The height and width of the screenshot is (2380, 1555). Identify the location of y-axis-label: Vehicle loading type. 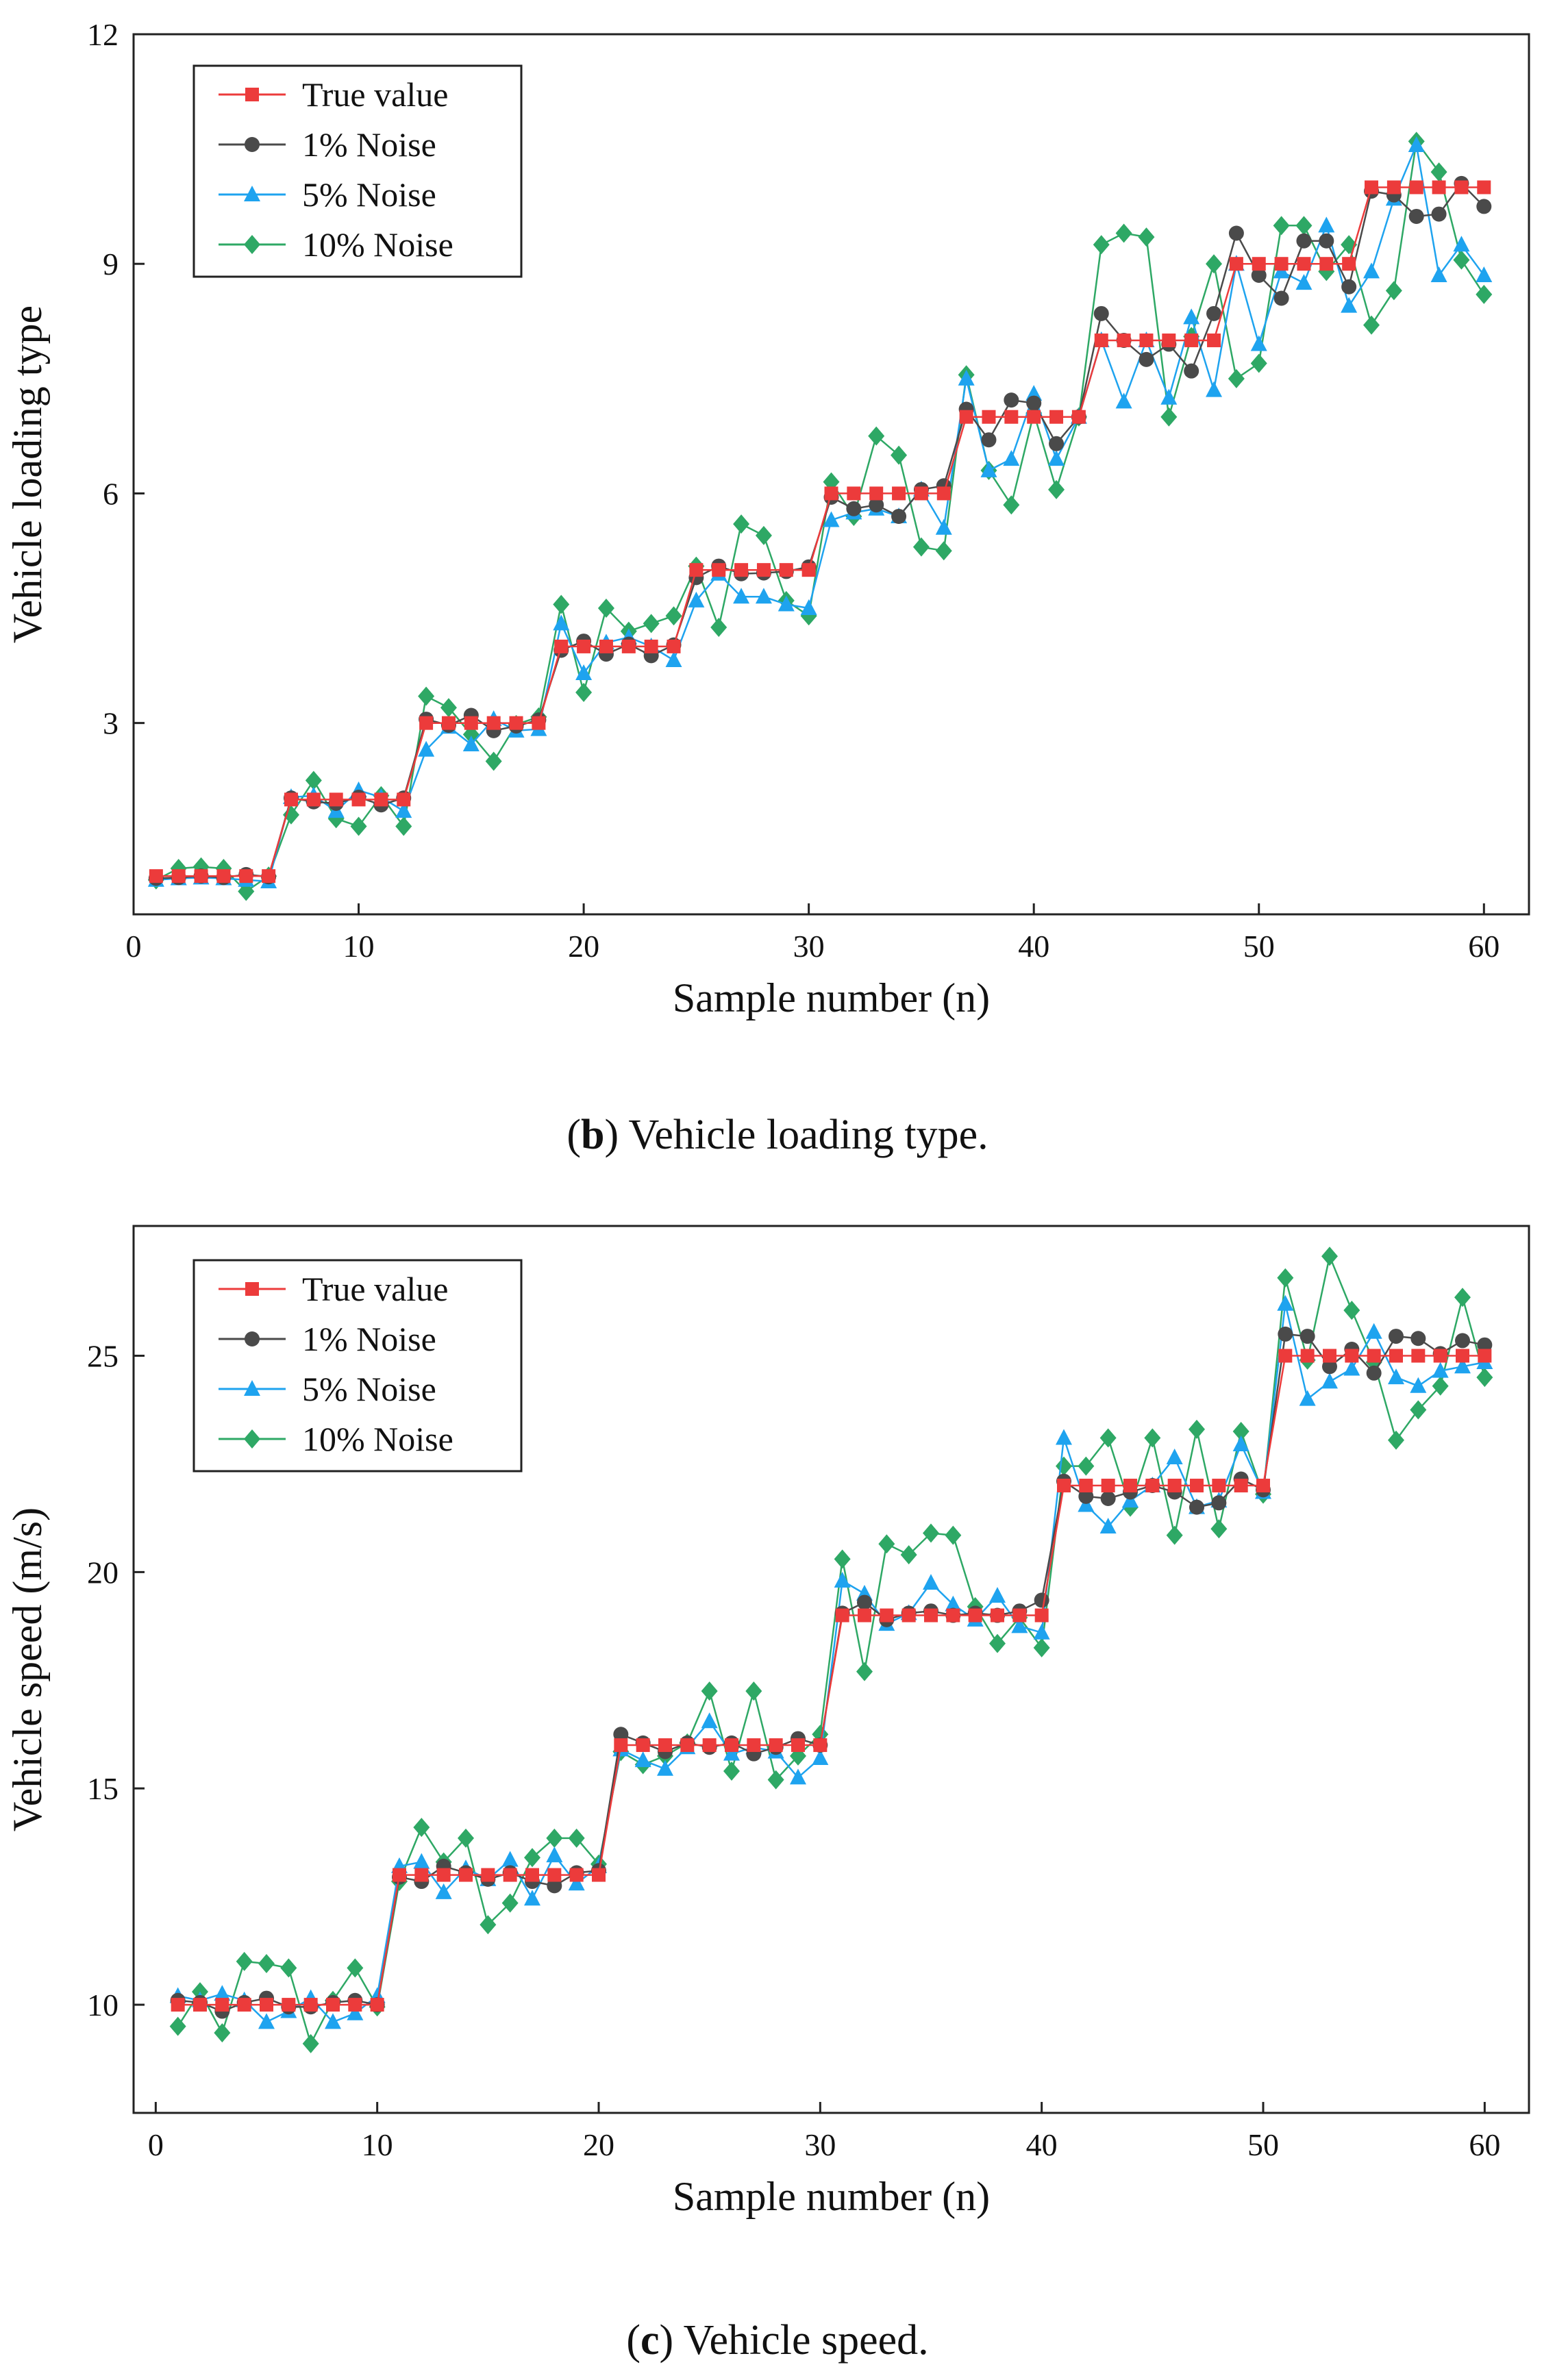
(28, 474).